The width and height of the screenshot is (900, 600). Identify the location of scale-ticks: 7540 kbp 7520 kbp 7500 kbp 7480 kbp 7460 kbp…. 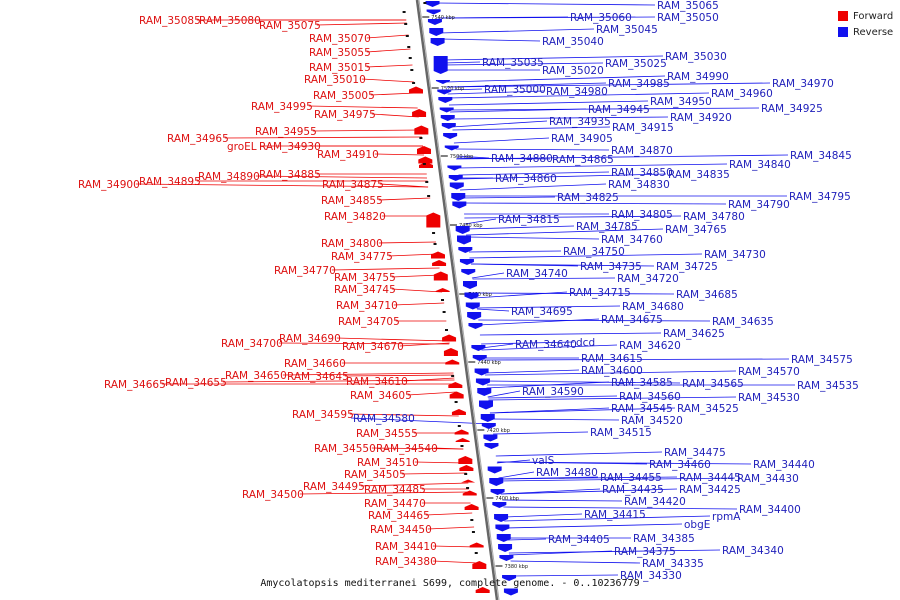
(475, 292).